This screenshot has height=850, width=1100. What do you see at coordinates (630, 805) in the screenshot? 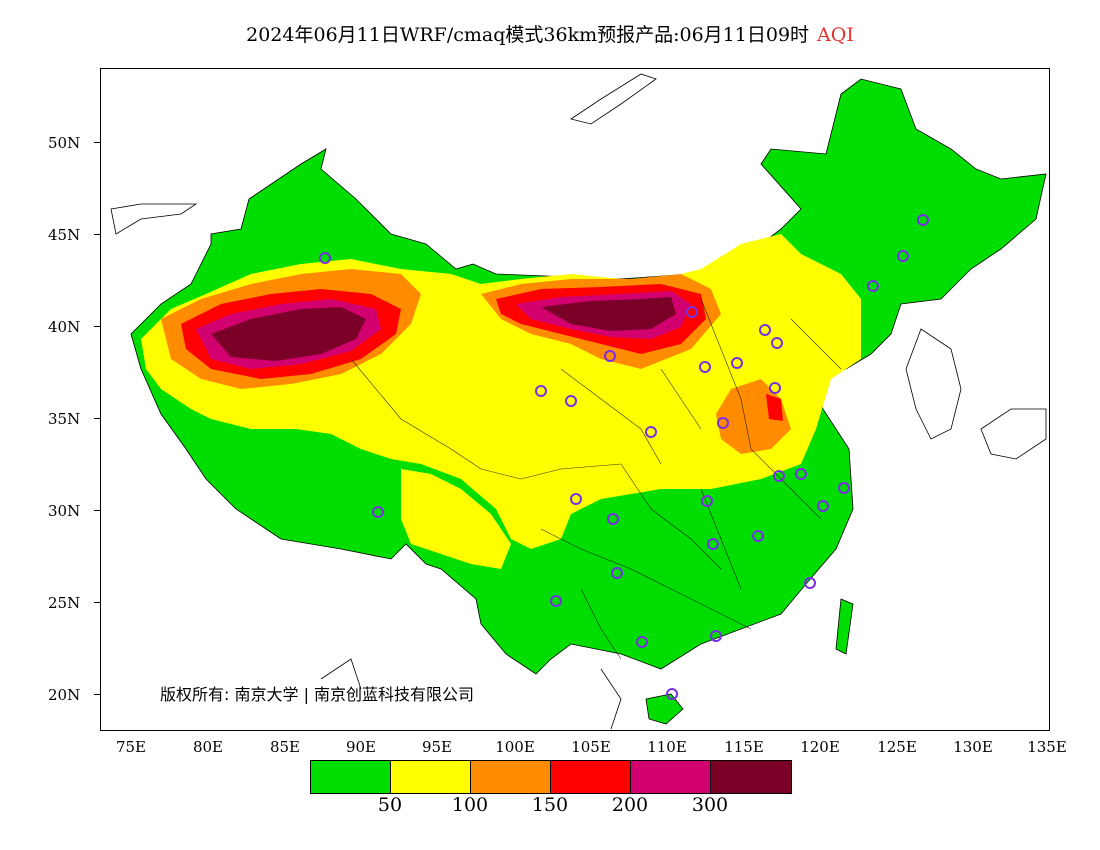
I see `legend-label: 200` at bounding box center [630, 805].